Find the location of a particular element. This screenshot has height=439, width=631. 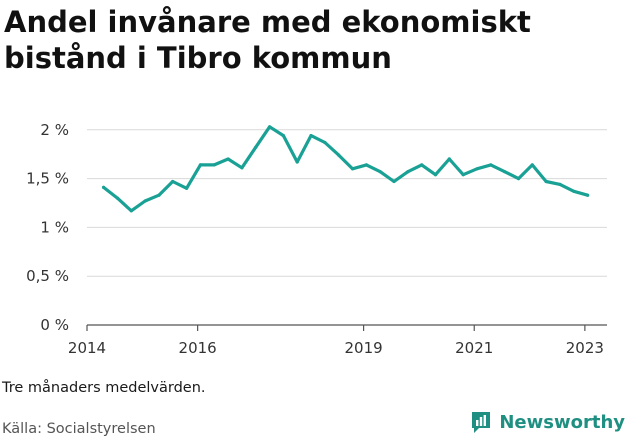

y-tick-label: 0 % is located at coordinates (54, 325).